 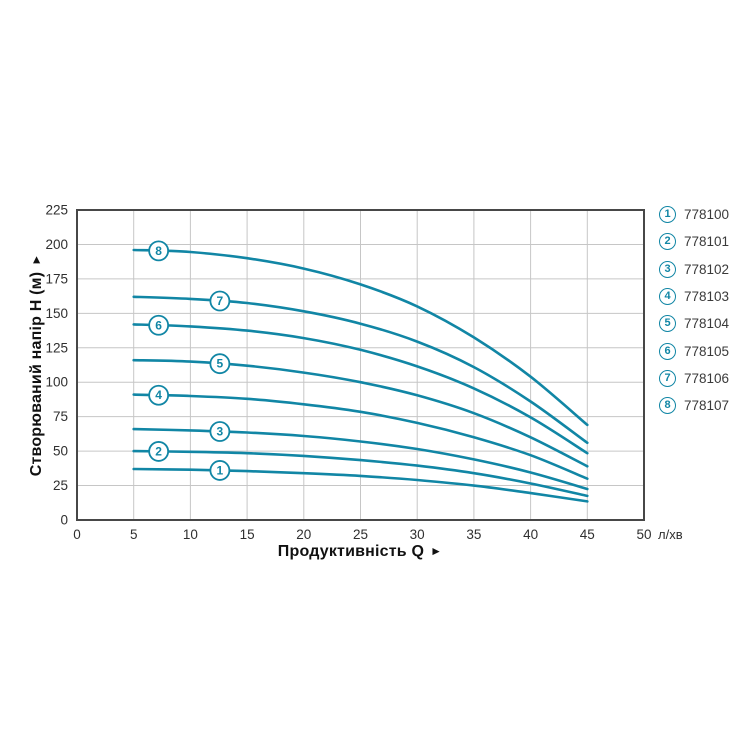 What do you see at coordinates (56, 244) in the screenshot?
I see `y-tick-label: 200` at bounding box center [56, 244].